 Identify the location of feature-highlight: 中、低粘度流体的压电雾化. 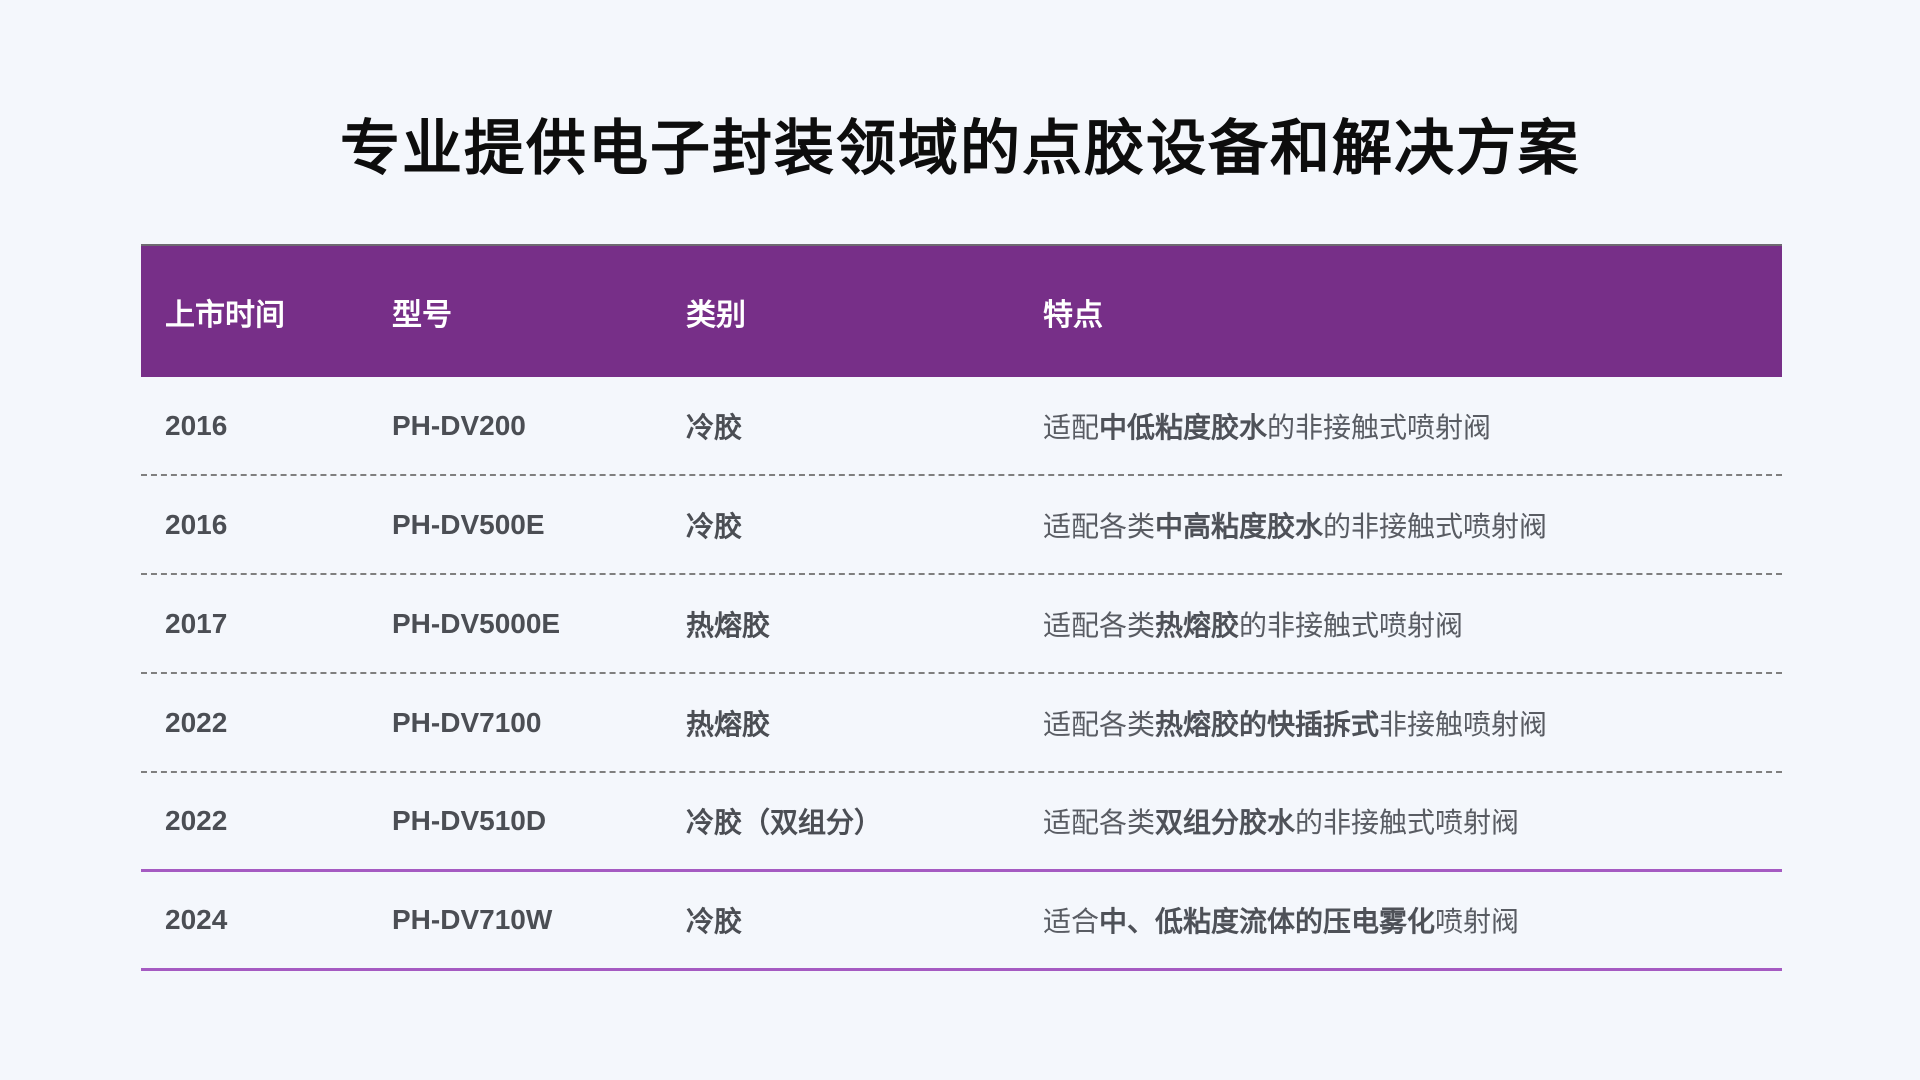
(1267, 921).